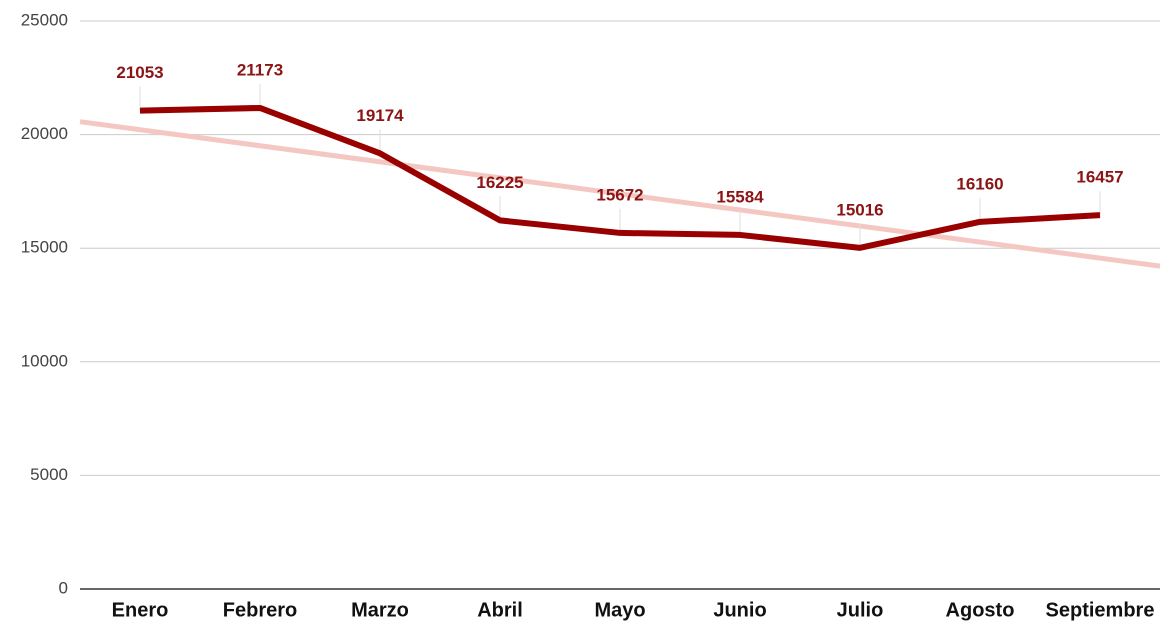  I want to click on x-tick-label: Mayo, so click(619, 610).